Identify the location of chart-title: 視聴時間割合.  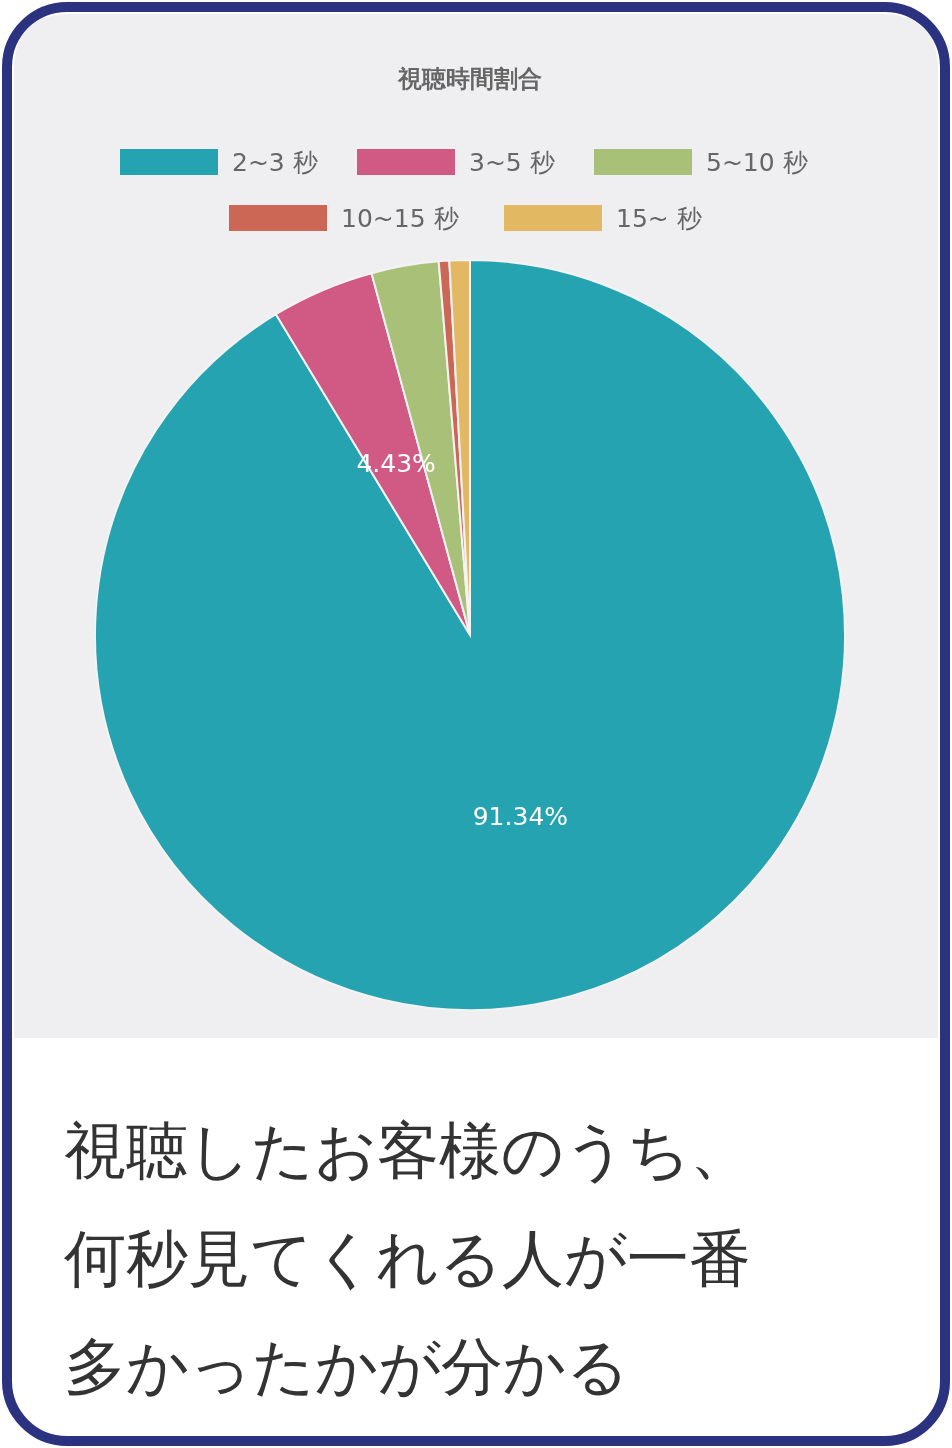
(469, 79).